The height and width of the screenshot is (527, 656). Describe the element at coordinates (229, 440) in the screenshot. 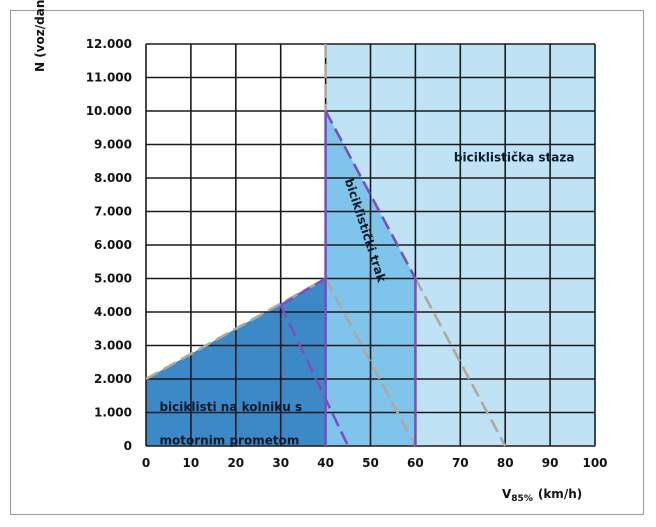

I see `region-label-biciklisti-na-kolniku-s-motornim-prometom-2: motornim prometom` at that location.